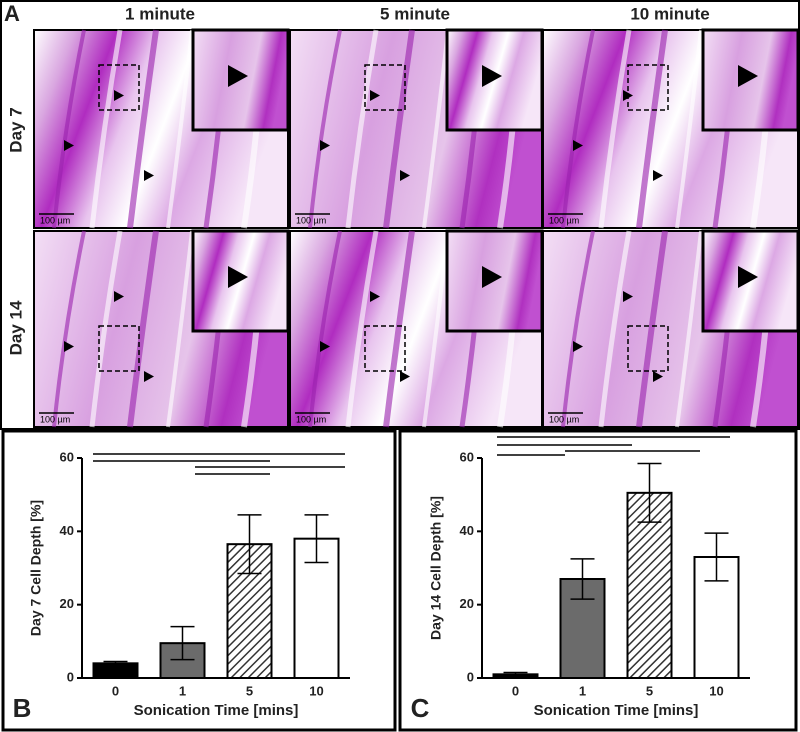  I want to click on column-header: 10 minute, so click(669, 13).